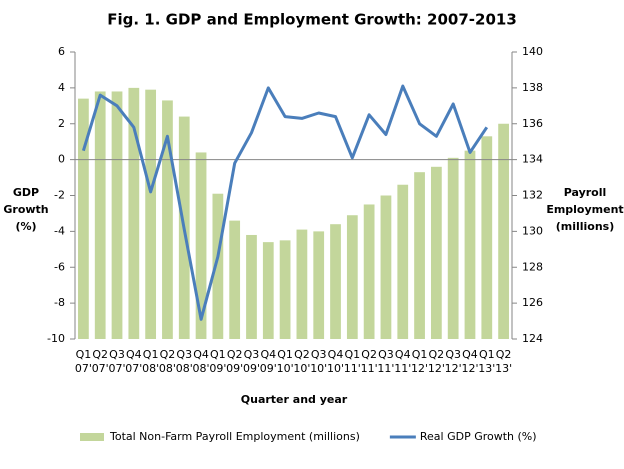 The height and width of the screenshot is (469, 624). I want to click on x-tick-label: Q4 12', so click(469, 361).